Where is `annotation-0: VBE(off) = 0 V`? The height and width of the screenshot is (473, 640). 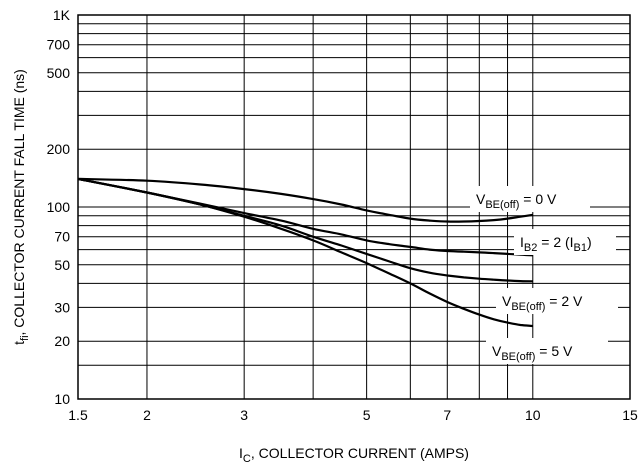
annotation-0: VBE(off) = 0 V is located at coordinates (530, 199).